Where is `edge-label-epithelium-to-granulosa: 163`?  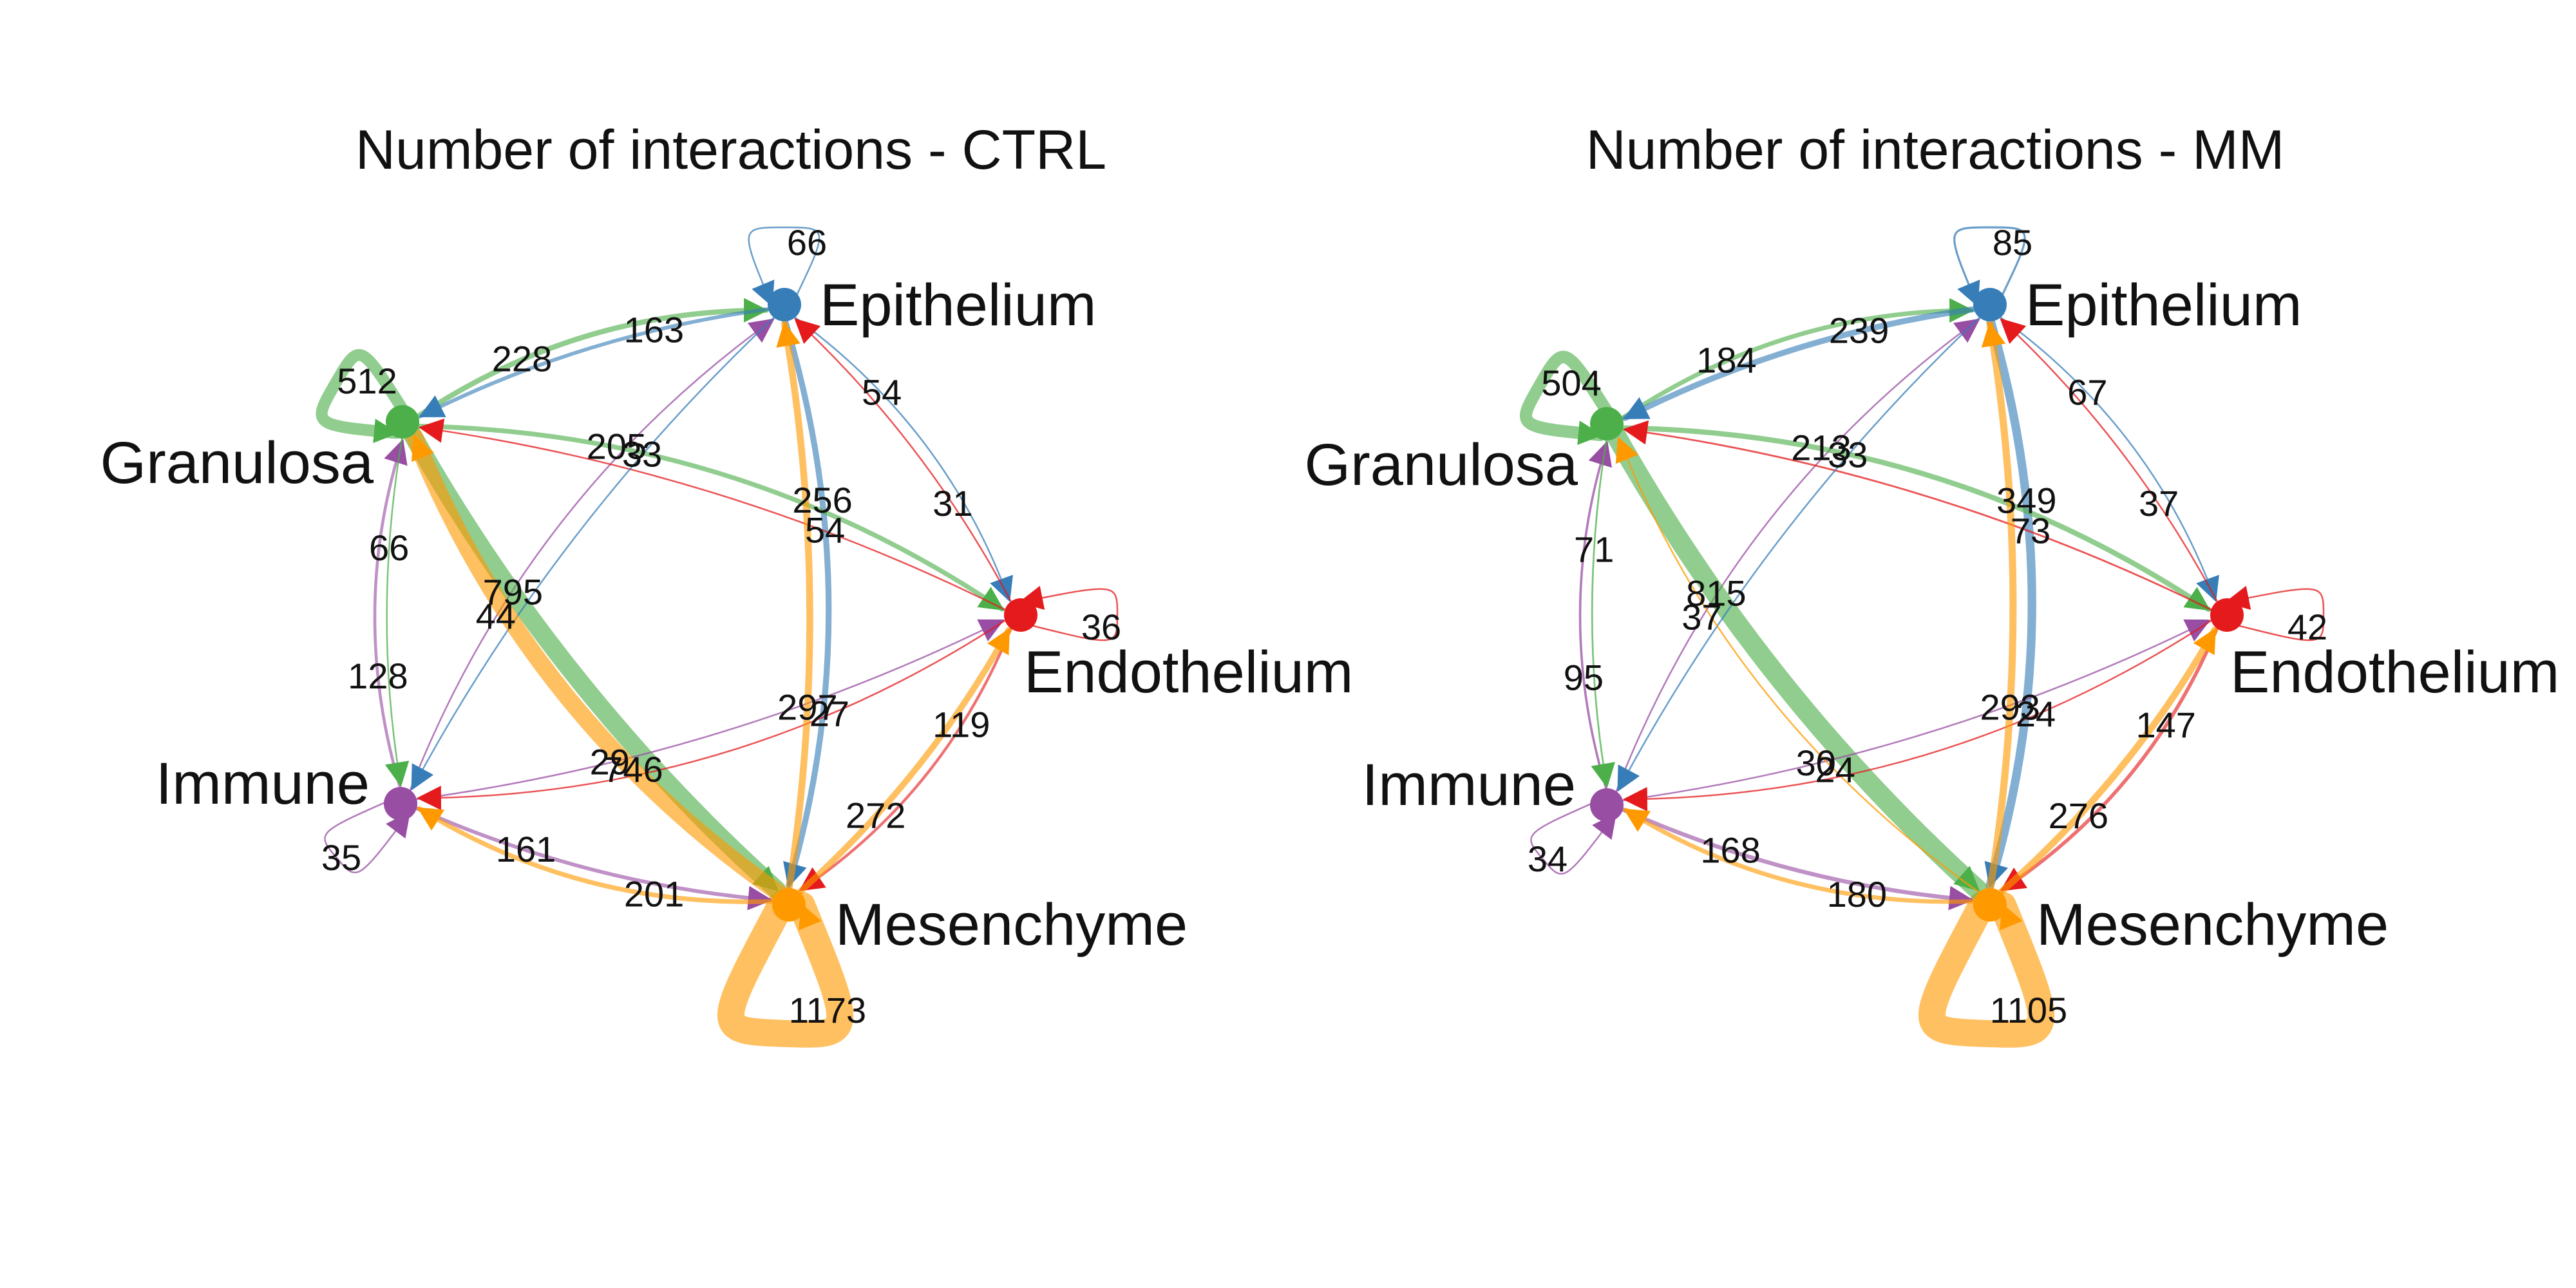 edge-label-epithelium-to-granulosa: 163 is located at coordinates (654, 330).